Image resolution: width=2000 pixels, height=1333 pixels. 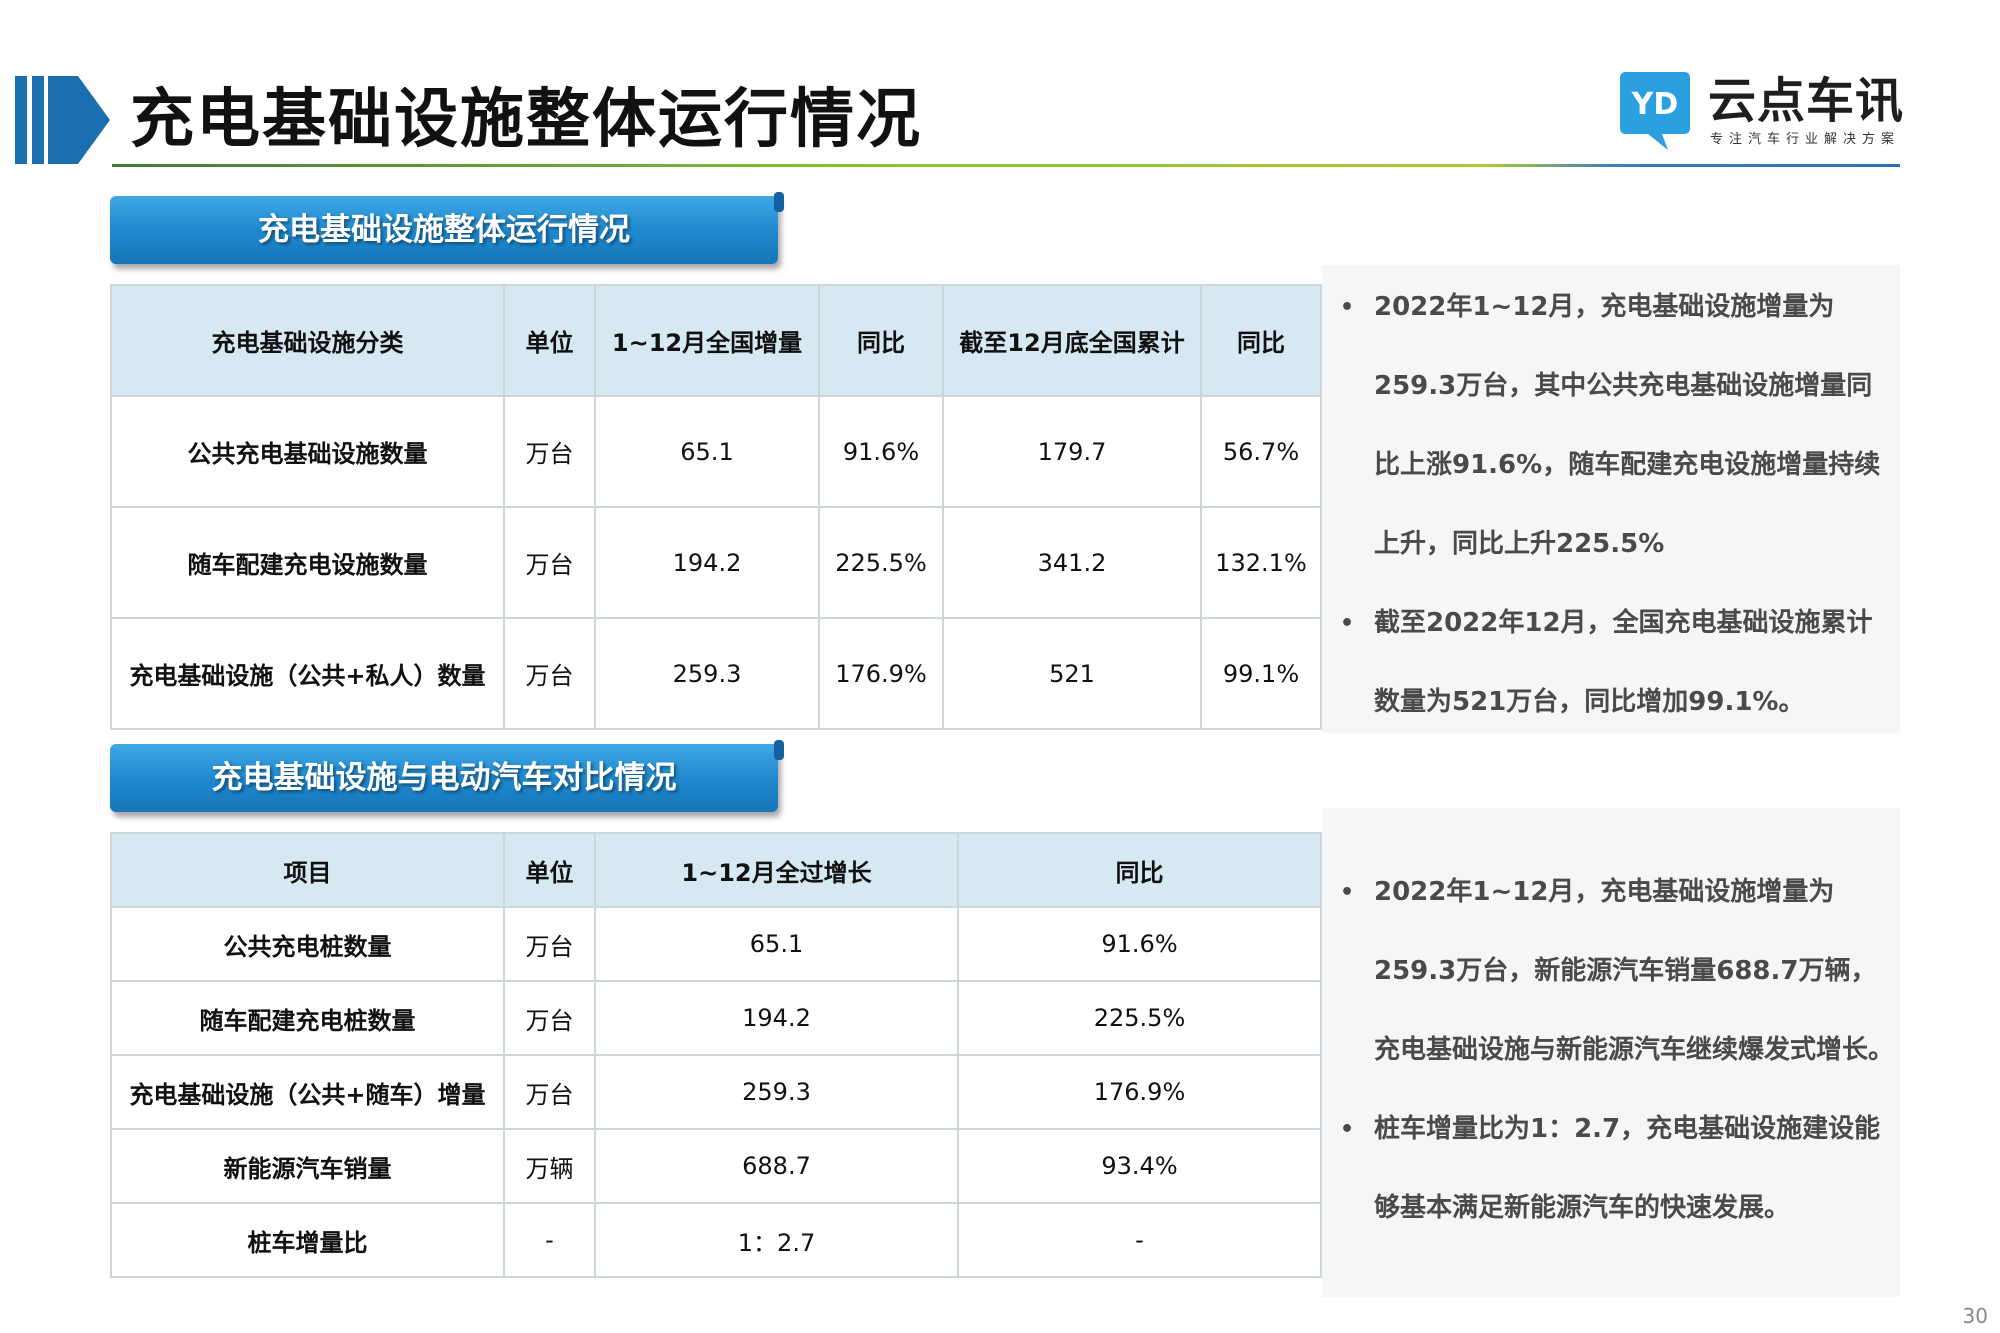 I want to click on row-label: 新能源汽车销量, so click(x=307, y=1166).